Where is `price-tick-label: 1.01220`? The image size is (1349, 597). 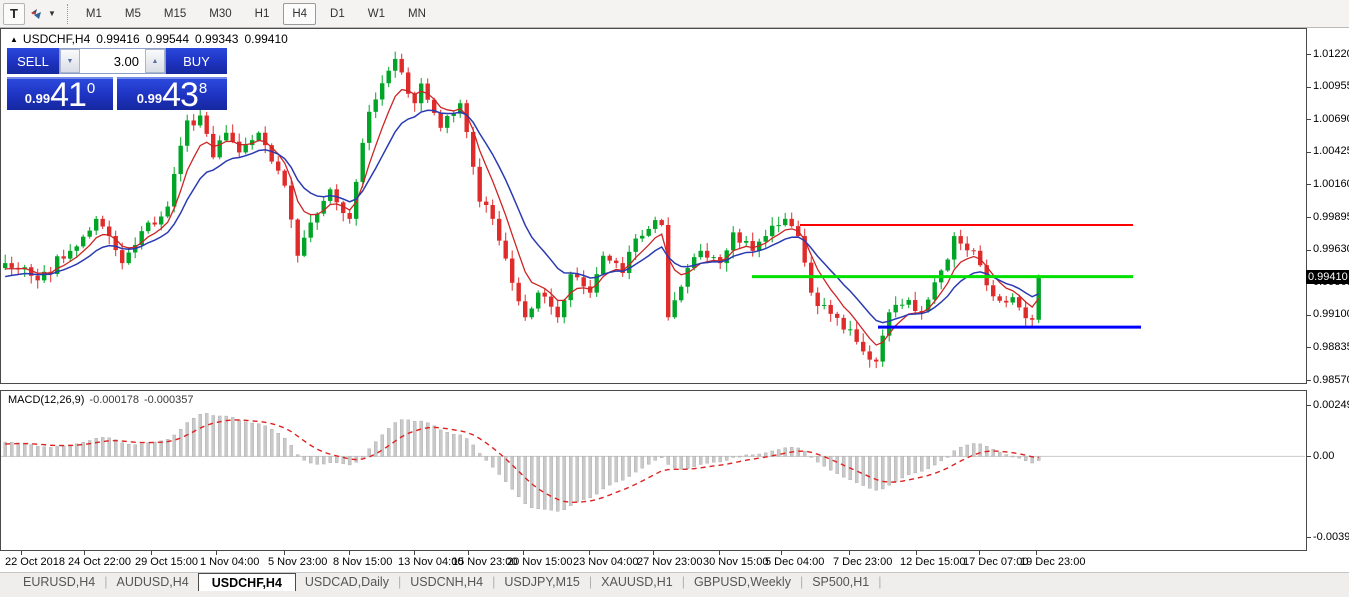
price-tick-label: 1.01220 is located at coordinates (1331, 53).